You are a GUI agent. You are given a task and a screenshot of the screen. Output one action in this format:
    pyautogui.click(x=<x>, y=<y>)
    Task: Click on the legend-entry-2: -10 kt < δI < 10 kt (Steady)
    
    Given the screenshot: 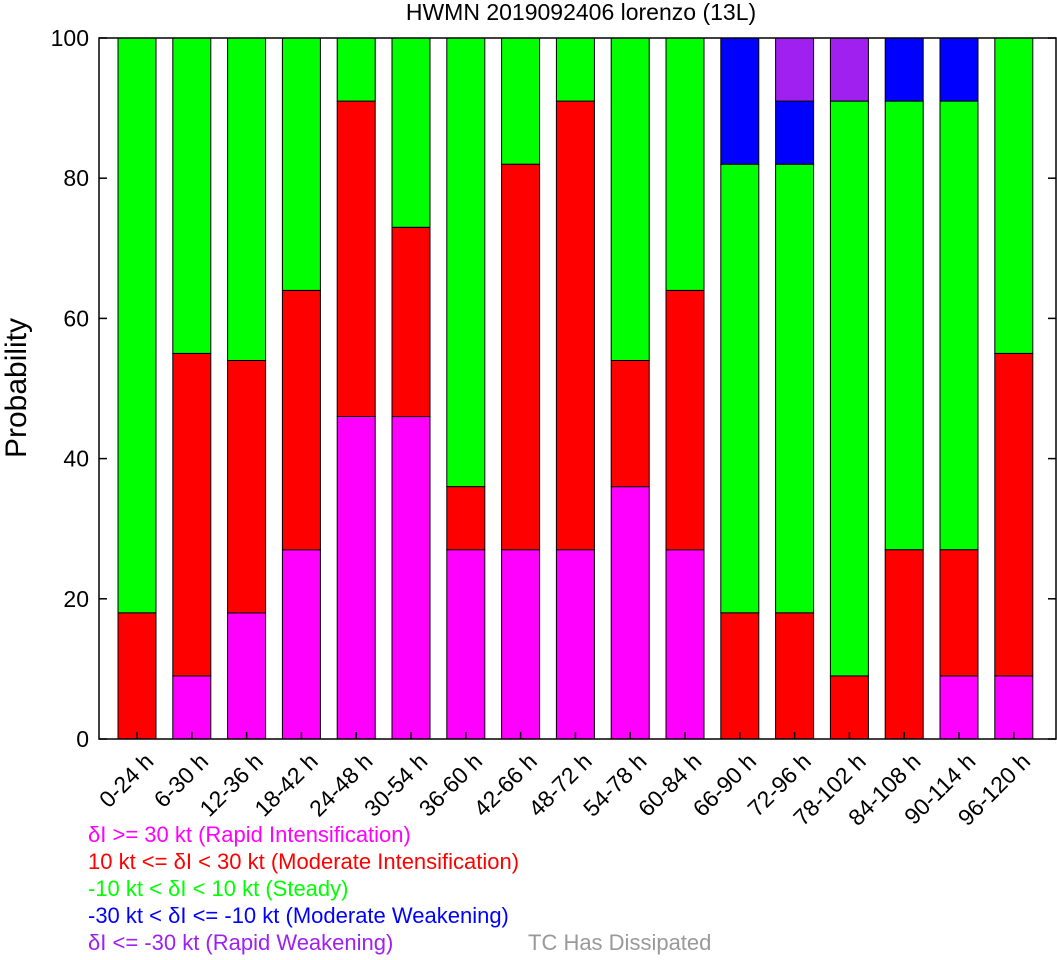 What is the action you would take?
    pyautogui.click(x=218, y=888)
    